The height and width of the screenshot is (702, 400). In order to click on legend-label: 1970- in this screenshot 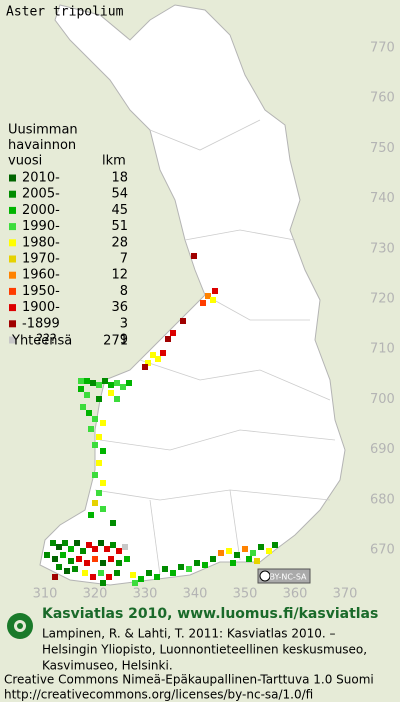, I will do `click(41, 259)`.